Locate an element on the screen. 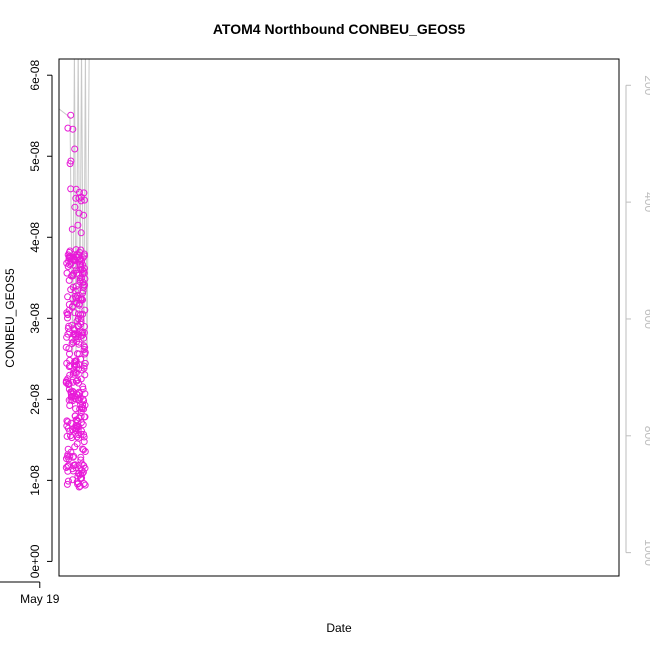 The image size is (650, 650). y-axis: 0e+00 1e-08 2e-08 3e-08 4e-08 5e-08 6e-08 is located at coordinates (40, 319).